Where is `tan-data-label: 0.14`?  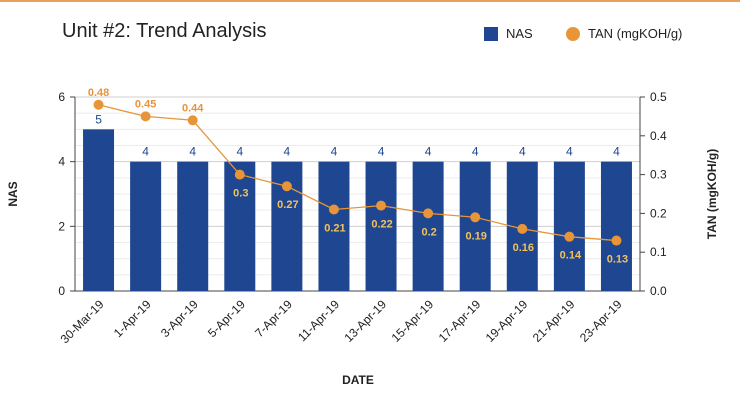 tan-data-label: 0.14 is located at coordinates (571, 256).